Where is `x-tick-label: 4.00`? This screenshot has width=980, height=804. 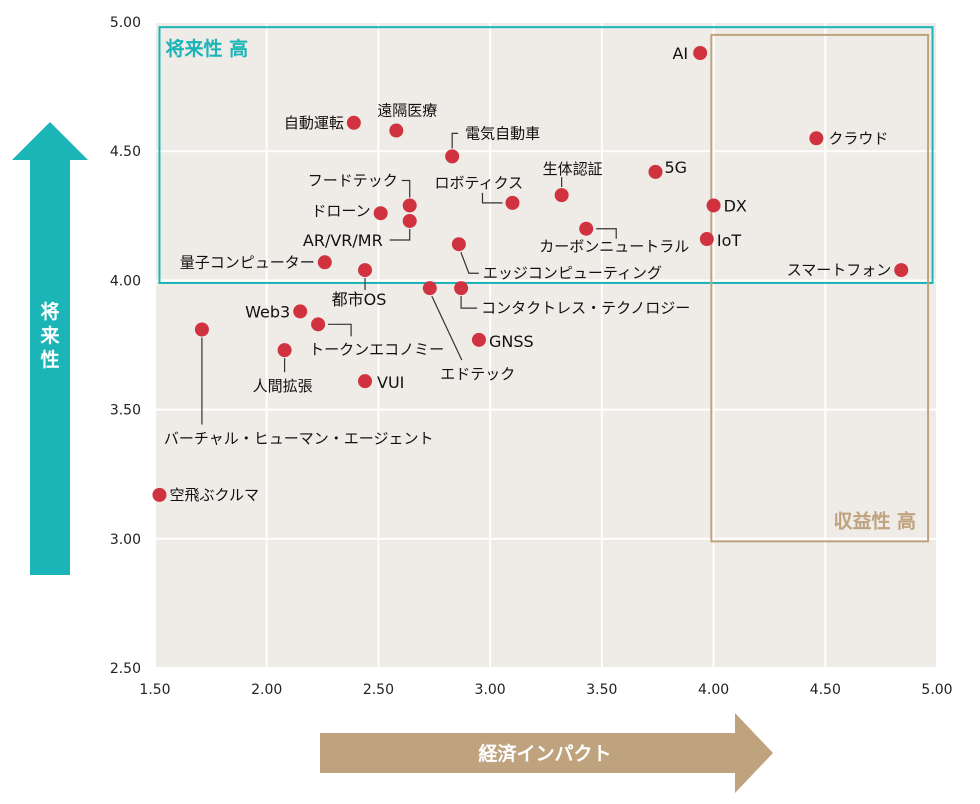
x-tick-label: 4.00 is located at coordinates (713, 690).